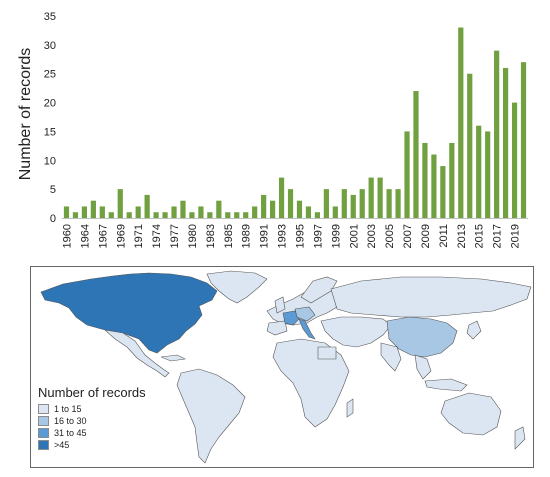  Describe the element at coordinates (423, 367) in the screenshot. I see `southeast-asia-region` at that location.